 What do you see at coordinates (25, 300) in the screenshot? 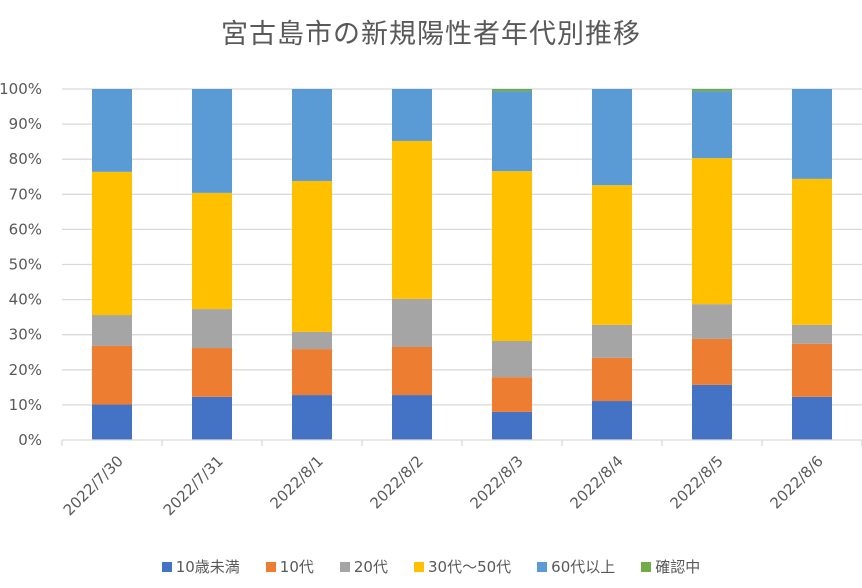
I see `y-tick-label: 40%` at bounding box center [25, 300].